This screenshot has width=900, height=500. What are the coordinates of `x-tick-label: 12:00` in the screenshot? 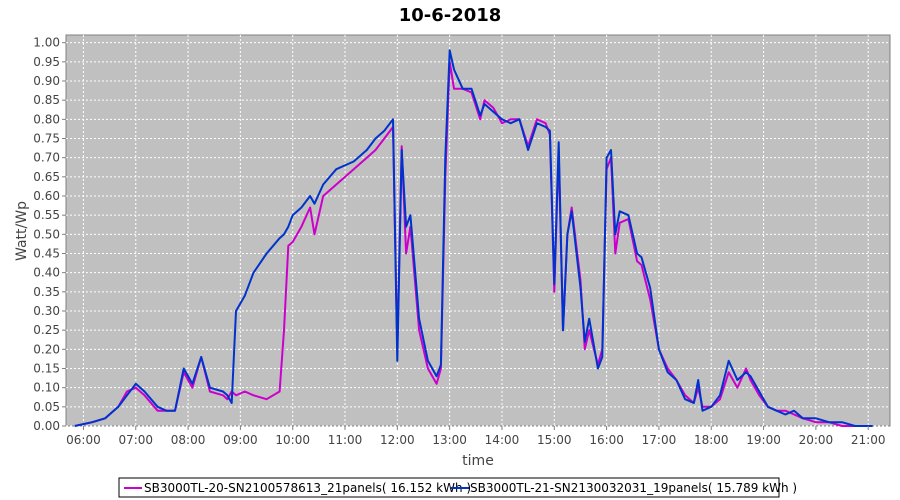 It's located at (397, 440).